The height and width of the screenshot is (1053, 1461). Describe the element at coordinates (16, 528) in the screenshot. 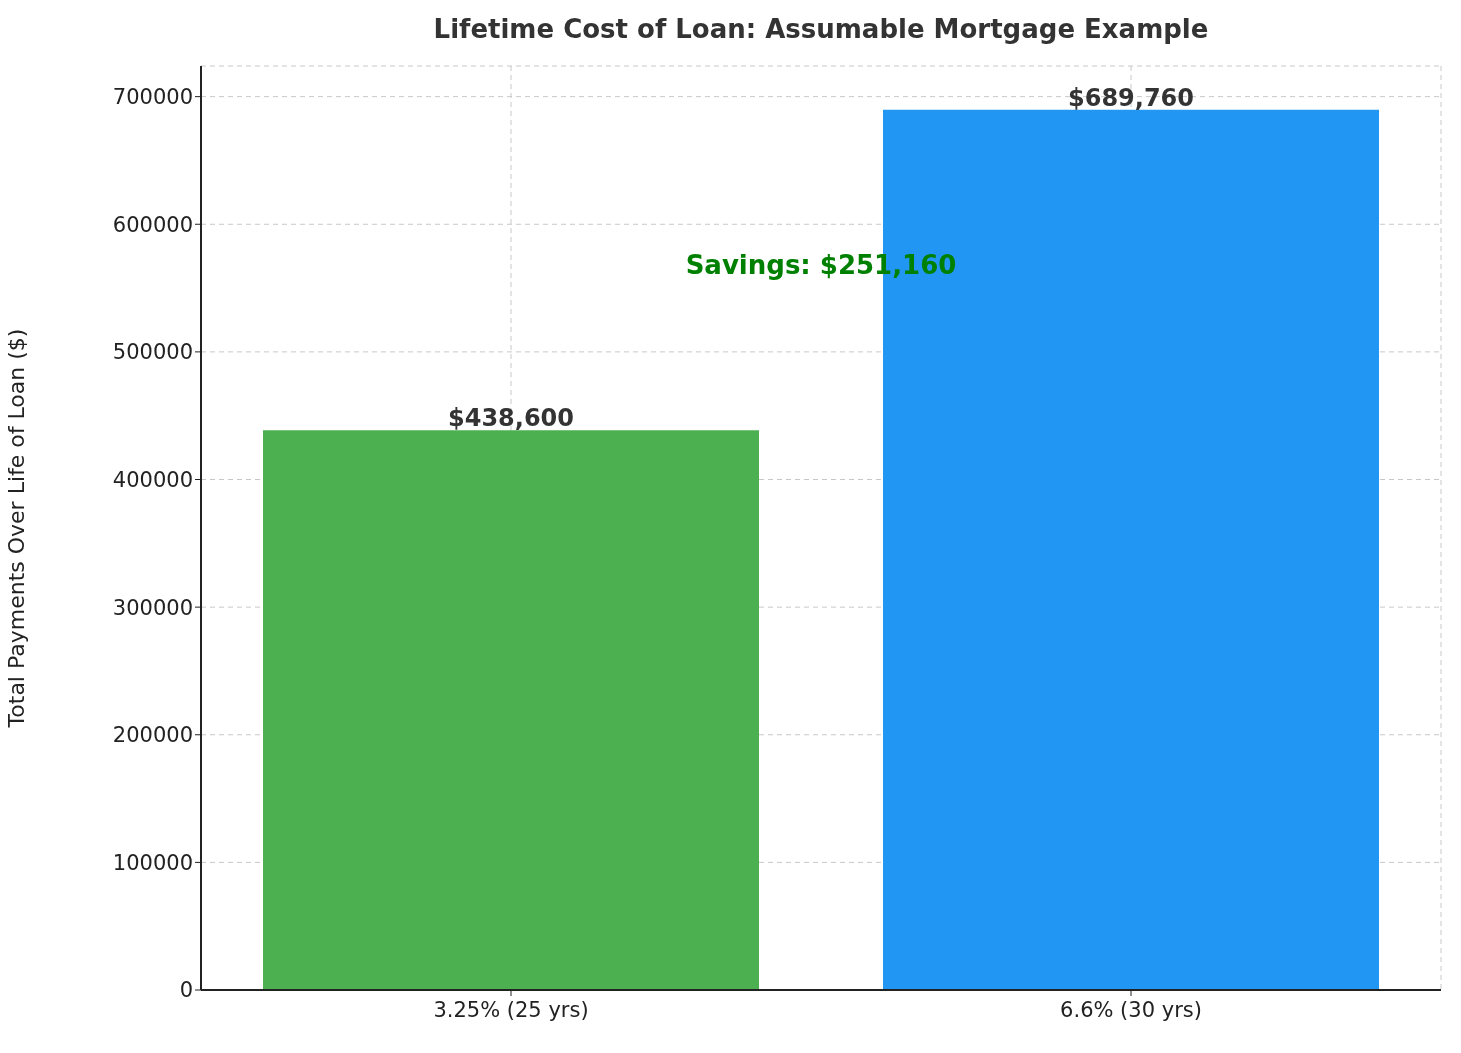

I see `y-axis-title: Total Payments Over Life of Loan ($)` at that location.